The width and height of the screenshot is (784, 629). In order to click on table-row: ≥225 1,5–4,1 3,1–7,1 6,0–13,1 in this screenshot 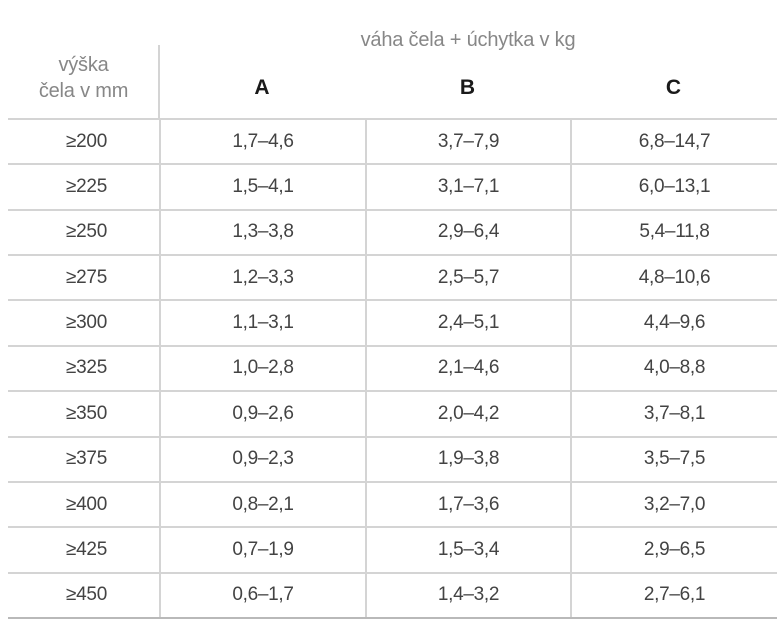, I will do `click(392, 188)`.